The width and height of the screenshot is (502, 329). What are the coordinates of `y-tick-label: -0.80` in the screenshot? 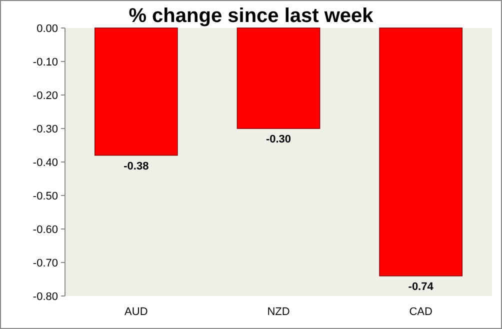 It's located at (45, 296).